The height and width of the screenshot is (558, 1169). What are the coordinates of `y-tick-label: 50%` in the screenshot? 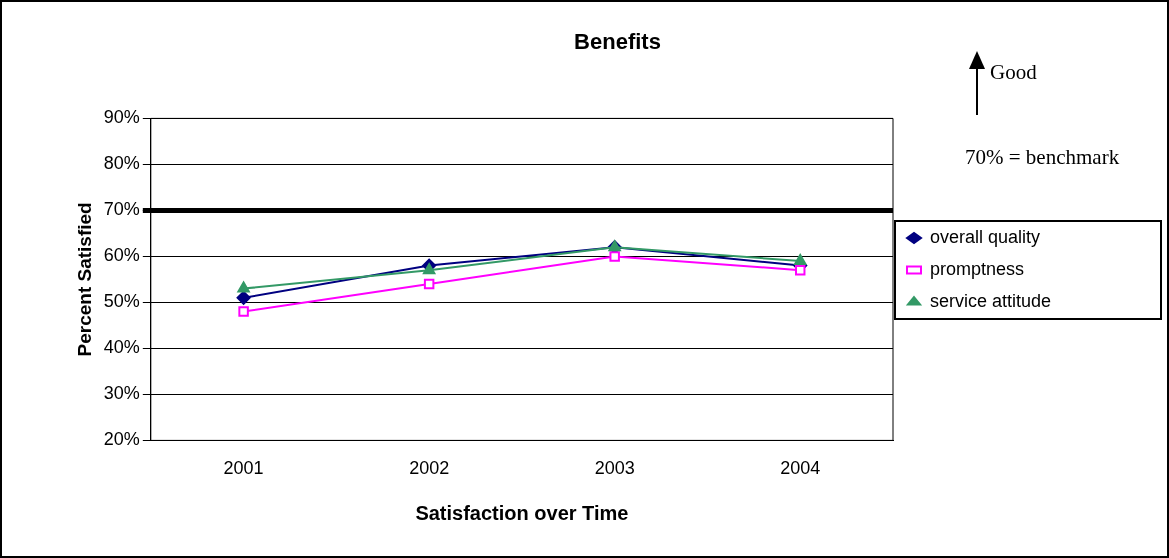 It's located at (121, 301).